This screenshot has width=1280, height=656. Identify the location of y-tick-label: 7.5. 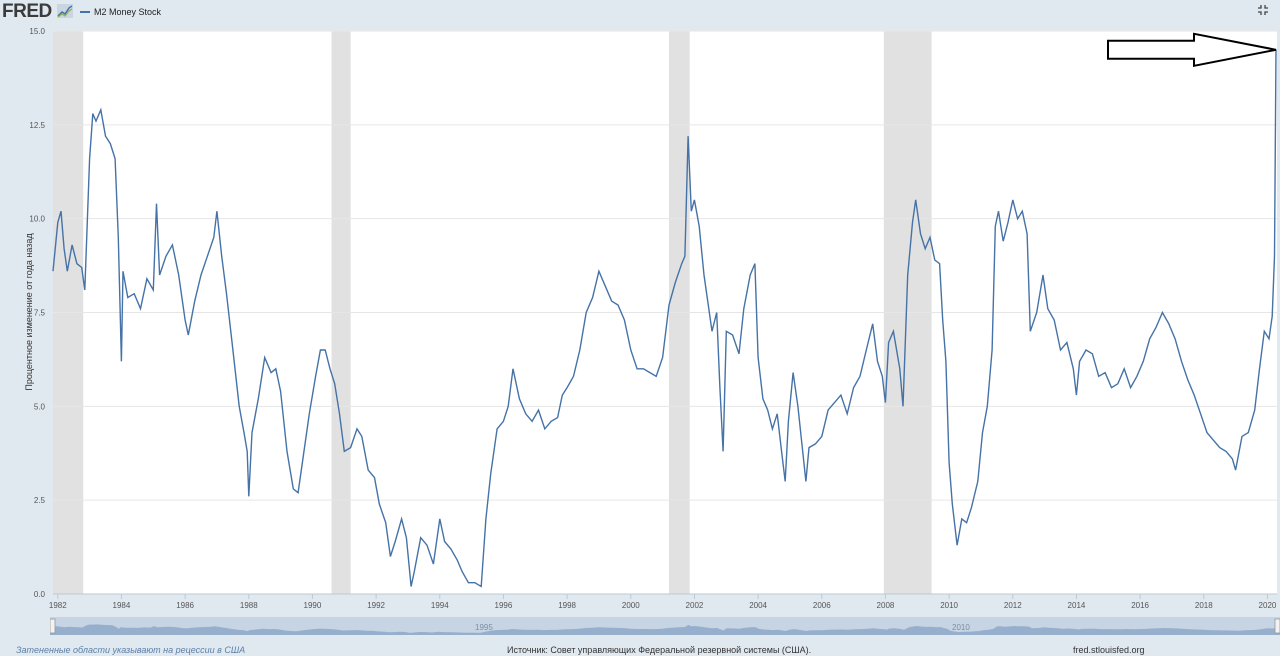
(40, 313).